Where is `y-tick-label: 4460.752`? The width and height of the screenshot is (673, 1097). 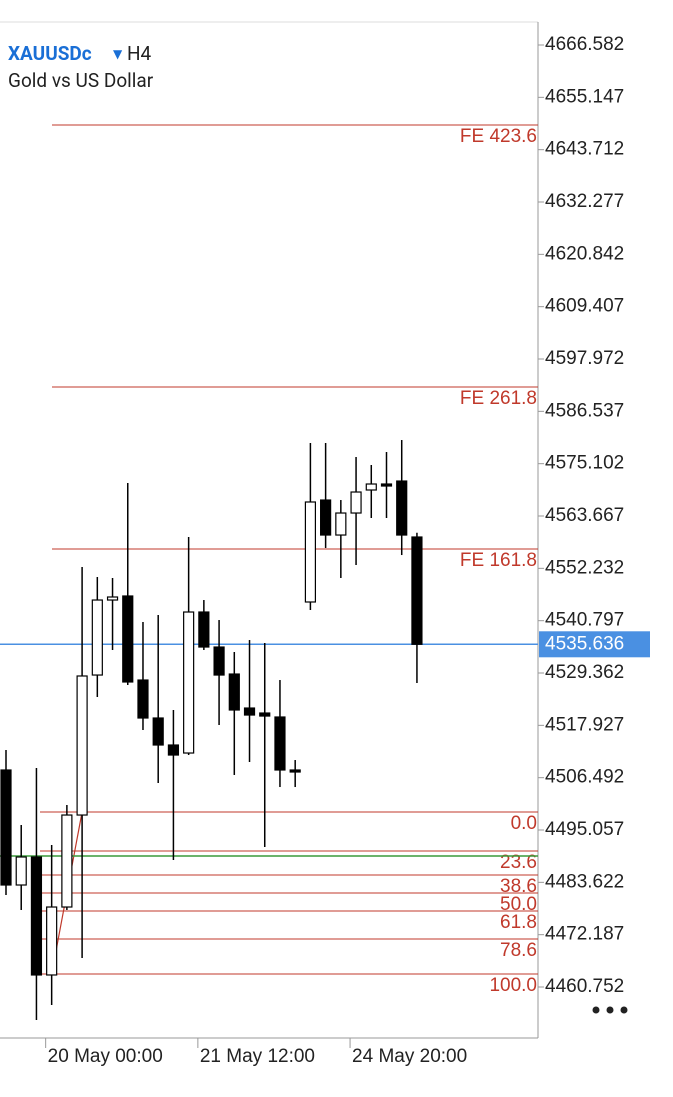
y-tick-label: 4460.752 is located at coordinates (584, 986).